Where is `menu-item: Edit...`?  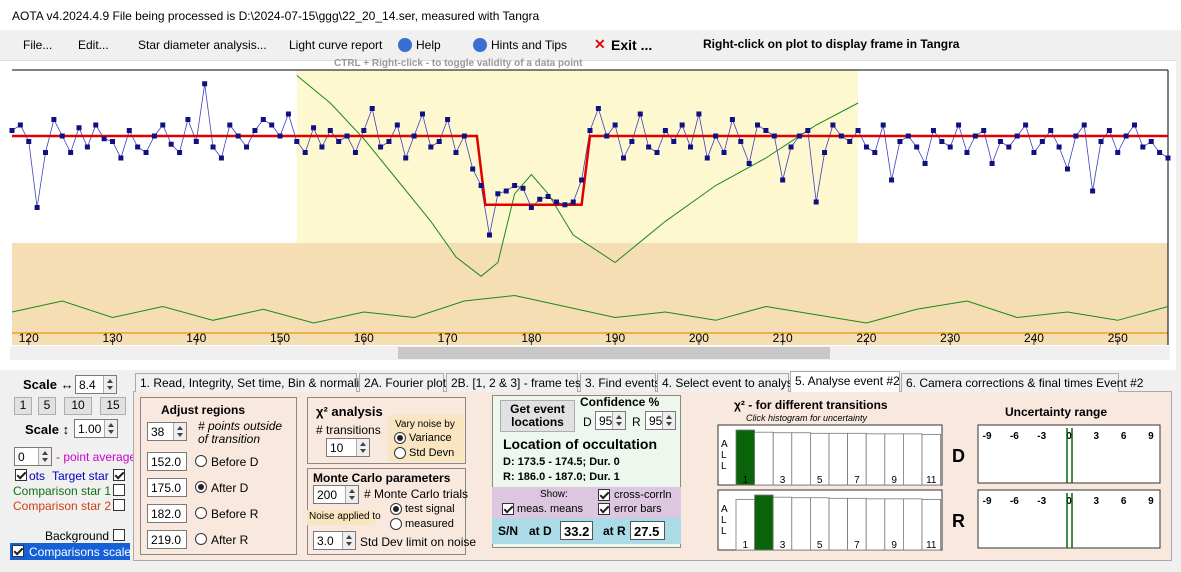
menu-item: Edit... is located at coordinates (93, 45).